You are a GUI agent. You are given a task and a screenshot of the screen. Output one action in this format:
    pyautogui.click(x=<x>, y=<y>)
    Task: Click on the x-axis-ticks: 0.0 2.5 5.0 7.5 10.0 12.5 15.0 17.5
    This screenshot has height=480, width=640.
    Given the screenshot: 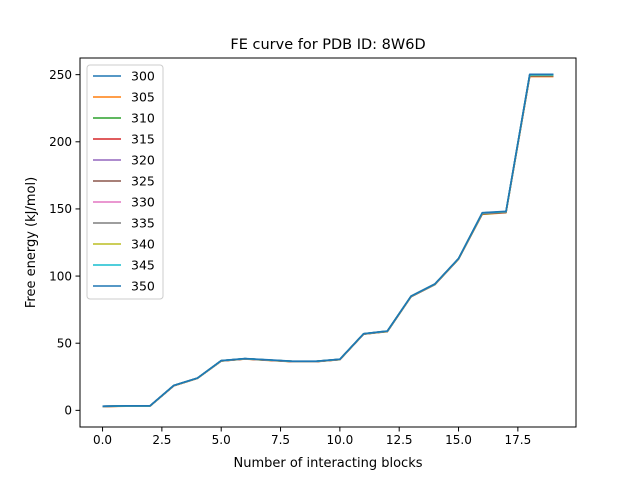 What is the action you would take?
    pyautogui.click(x=312, y=437)
    